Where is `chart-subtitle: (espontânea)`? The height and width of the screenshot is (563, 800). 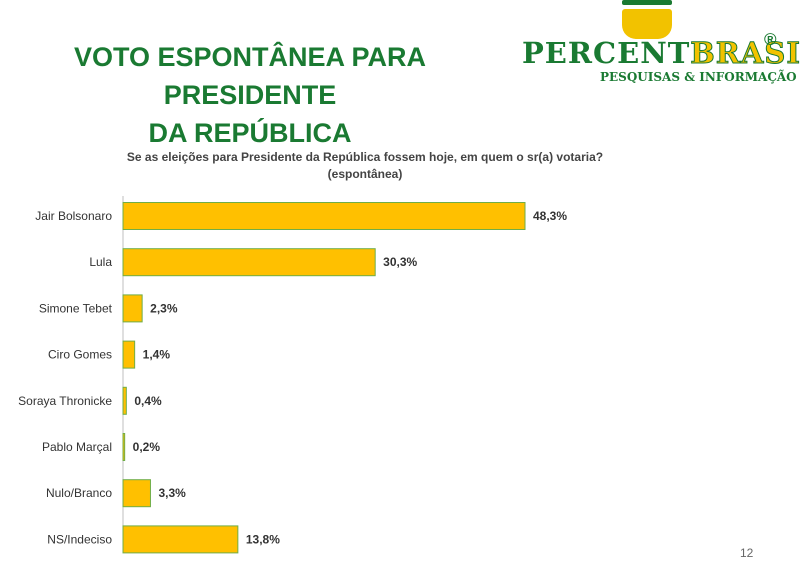
chart-subtitle: (espontânea) is located at coordinates (365, 174).